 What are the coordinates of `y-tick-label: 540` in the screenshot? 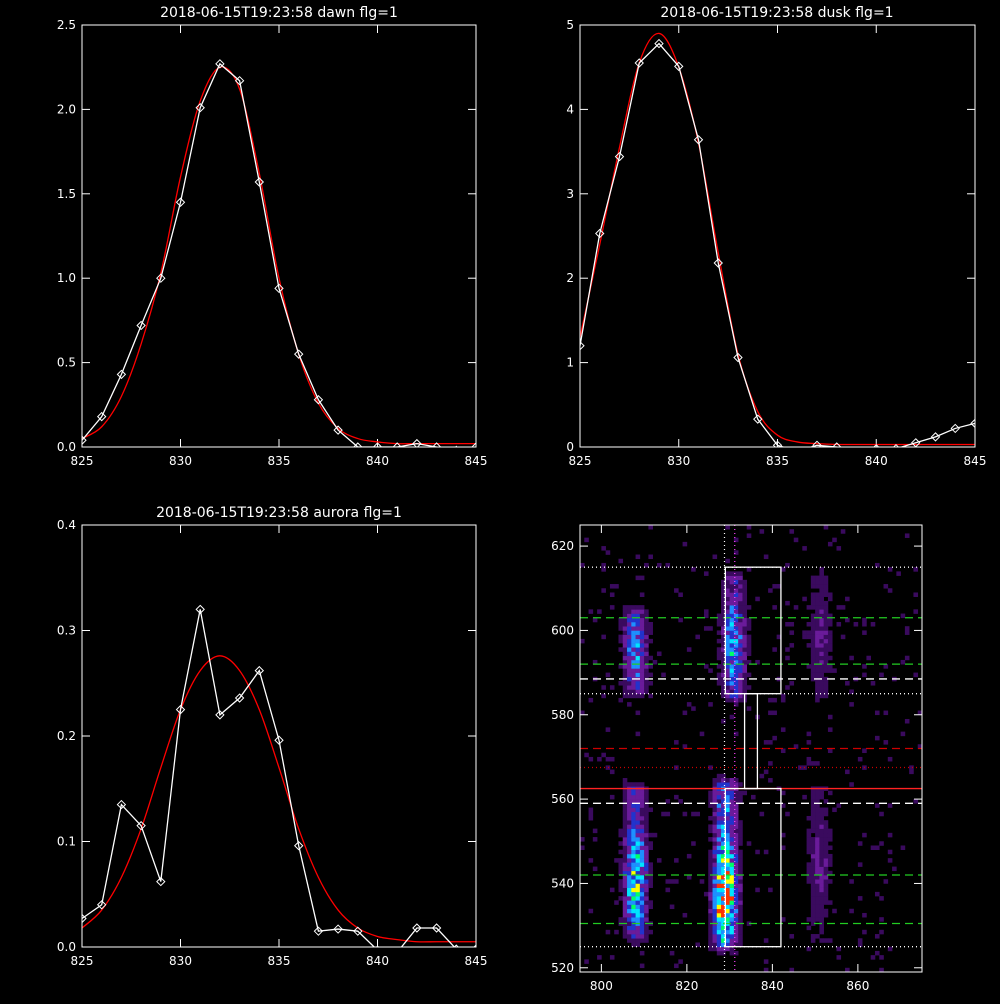 It's located at (562, 883).